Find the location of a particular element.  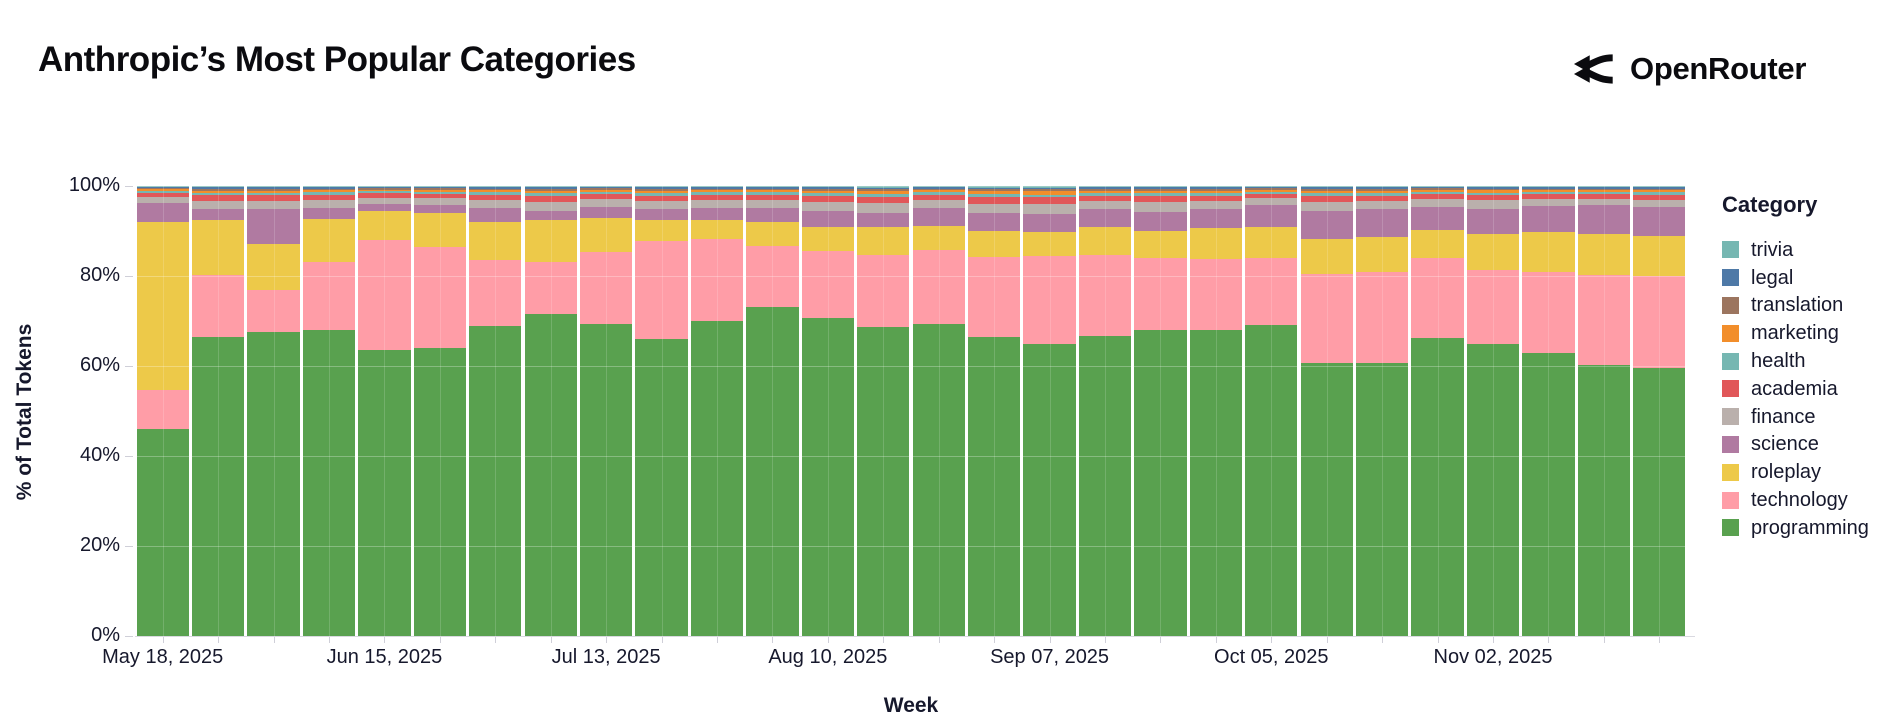

bar-week-nov-09-2025 is located at coordinates (1548, 411).